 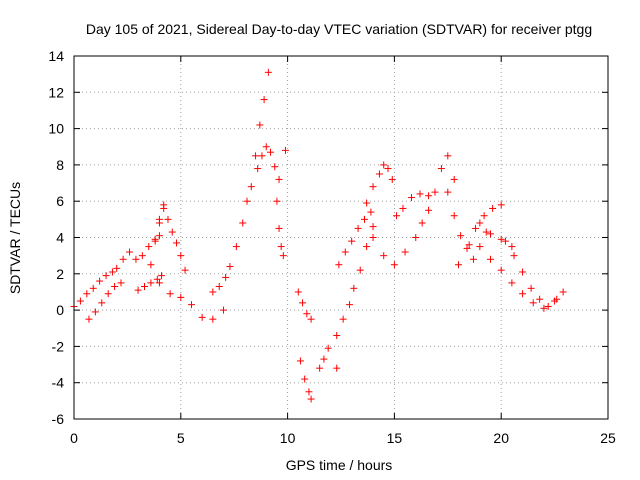 What do you see at coordinates (305, 380) in the screenshot?
I see `series-track-m` at bounding box center [305, 380].